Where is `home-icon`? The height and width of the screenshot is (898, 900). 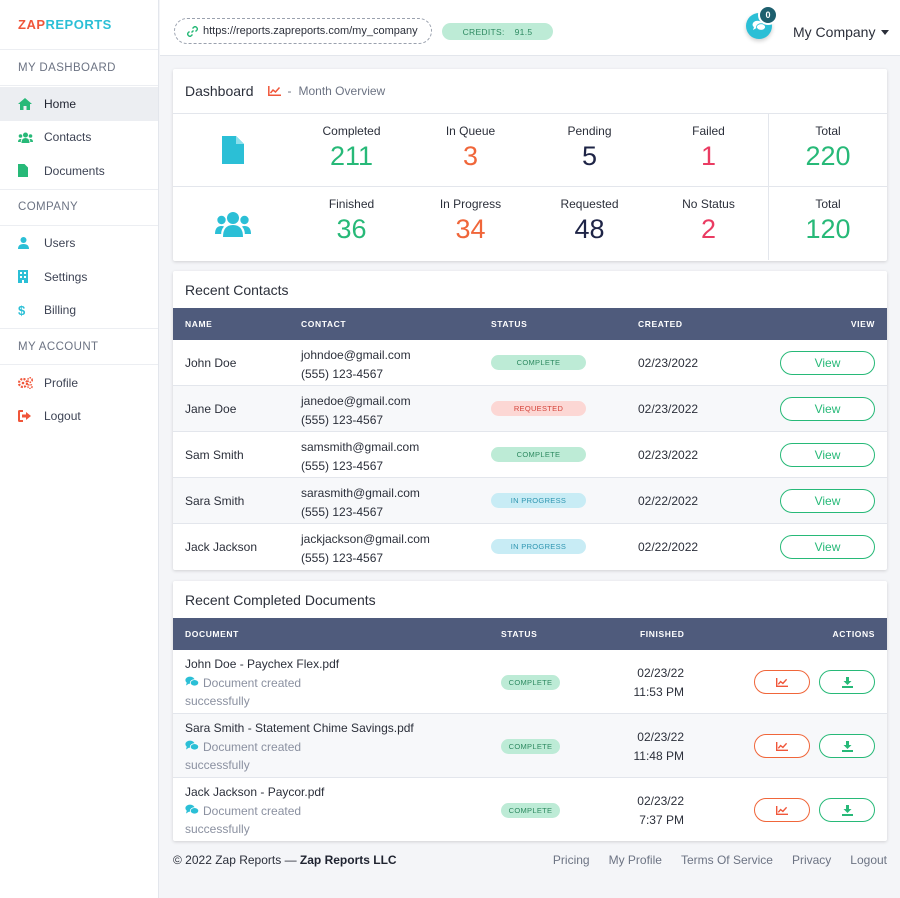 home-icon is located at coordinates (31, 103).